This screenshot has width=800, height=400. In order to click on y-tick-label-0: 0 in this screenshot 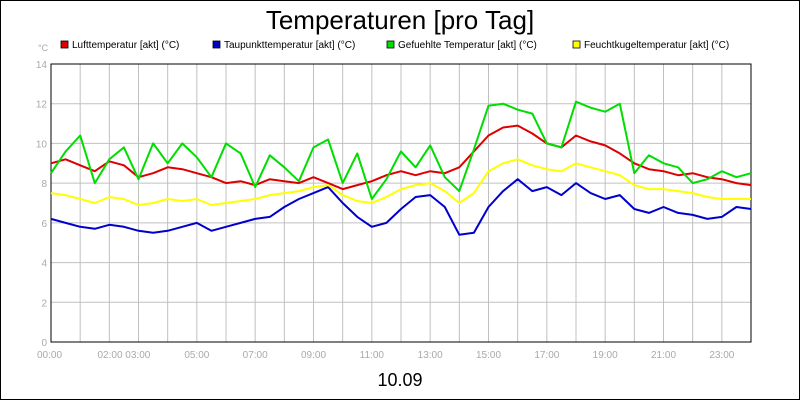, I will do `click(44, 343)`.